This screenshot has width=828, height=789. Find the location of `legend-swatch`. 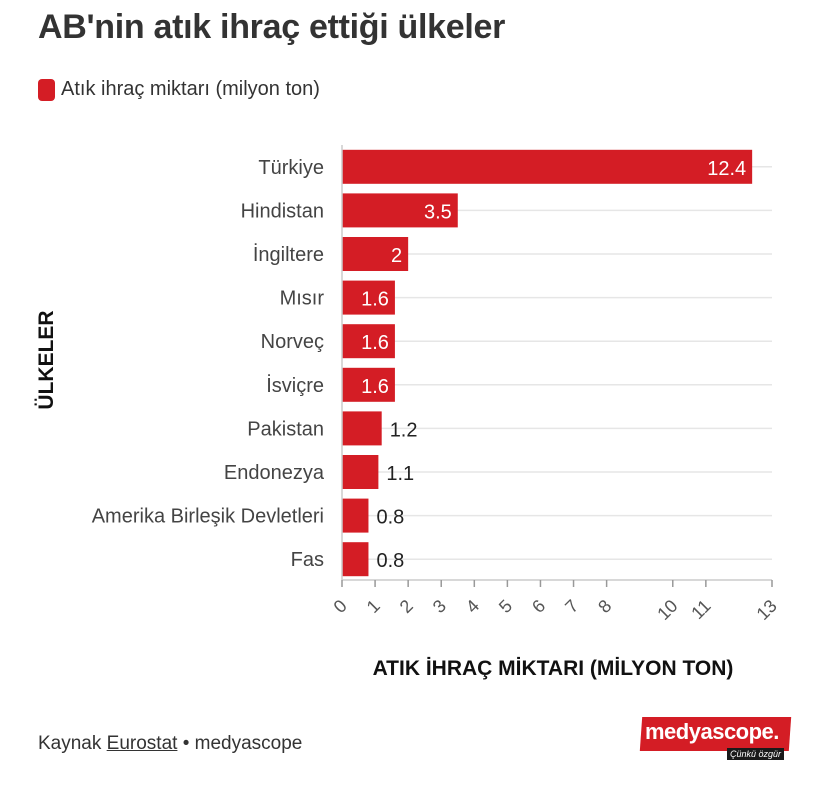

legend-swatch is located at coordinates (46, 89).